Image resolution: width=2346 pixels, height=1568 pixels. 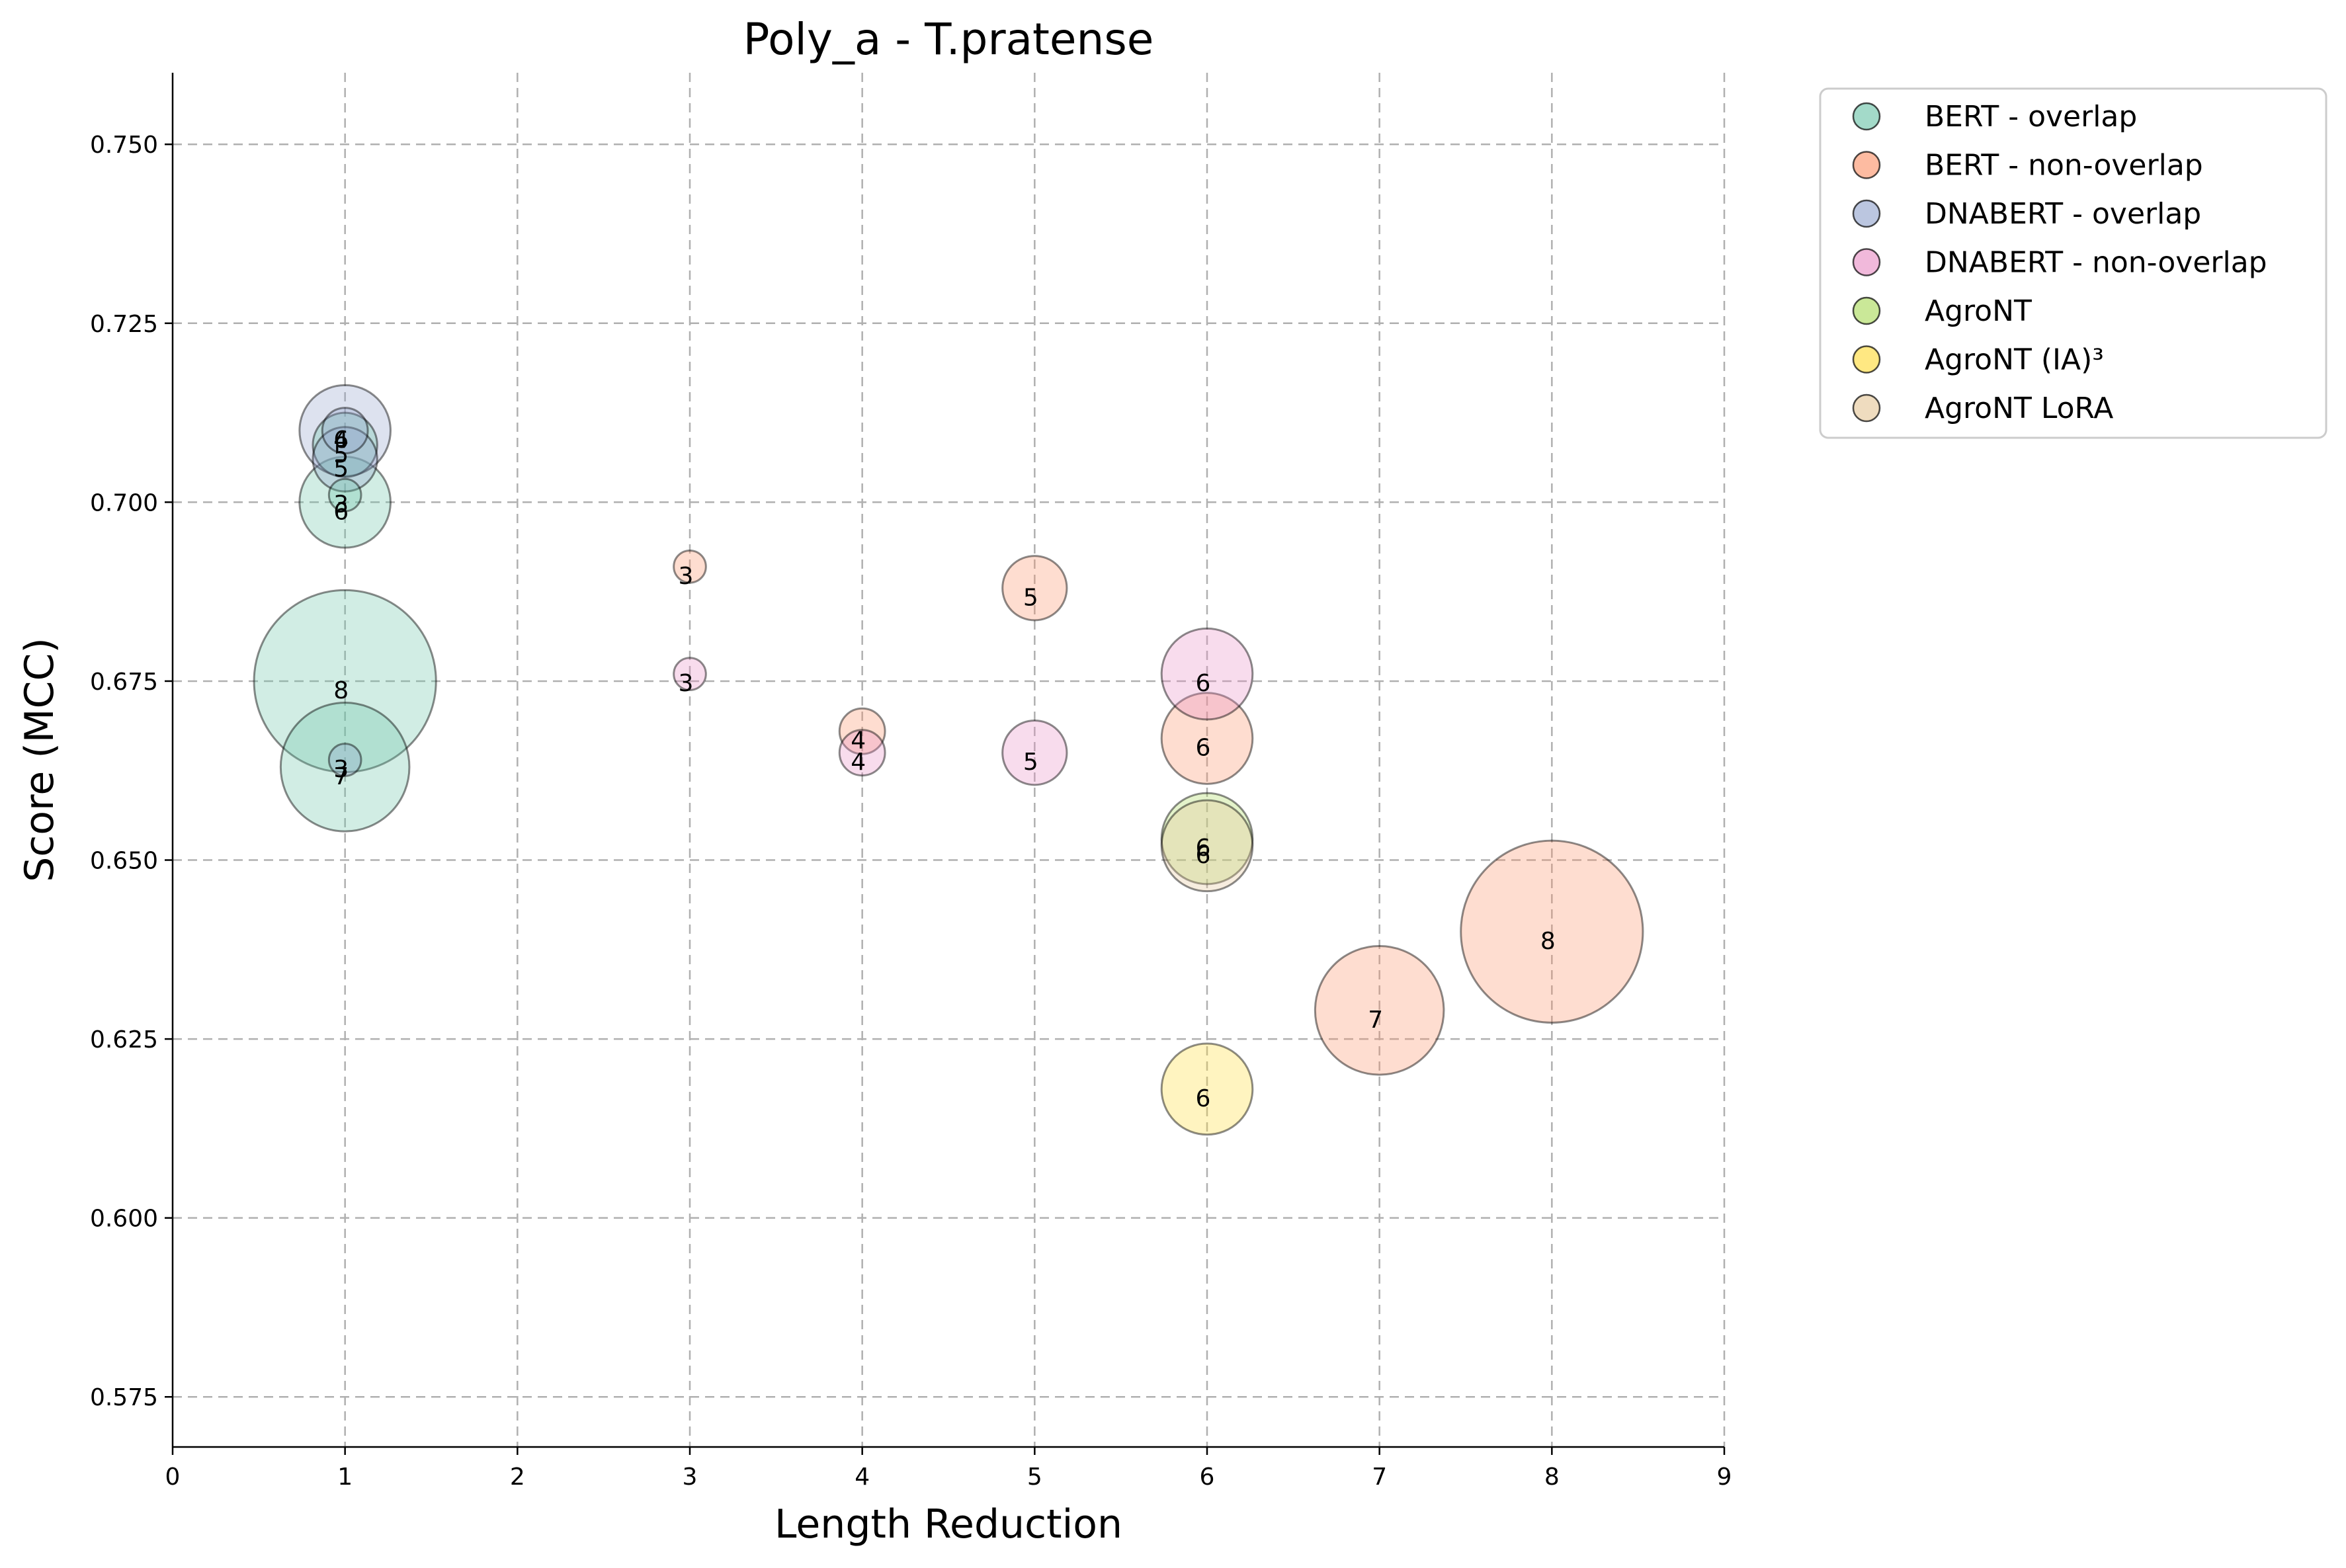 I want to click on x-axis-label: Length Reduction, so click(x=948, y=1524).